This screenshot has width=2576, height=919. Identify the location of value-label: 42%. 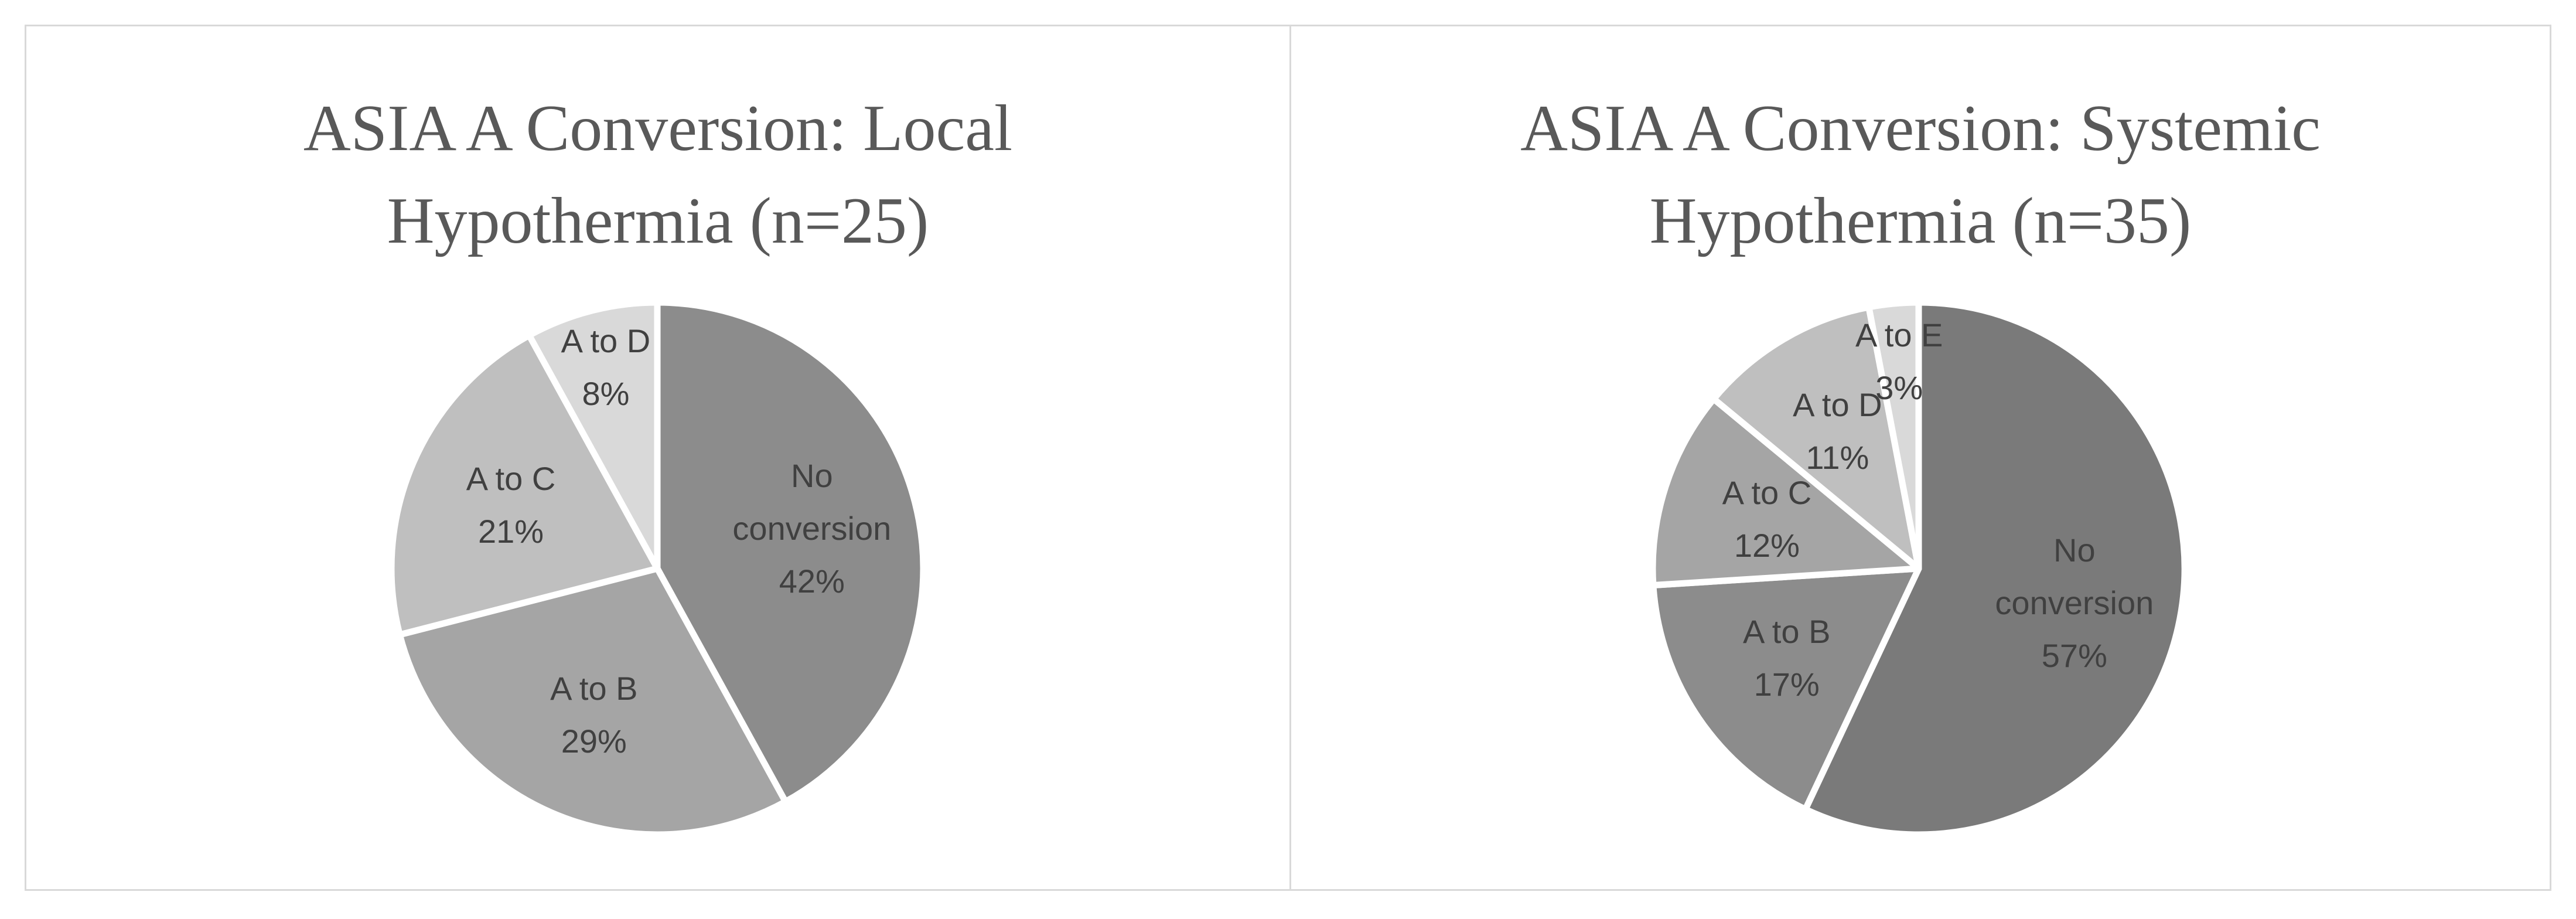
(812, 581).